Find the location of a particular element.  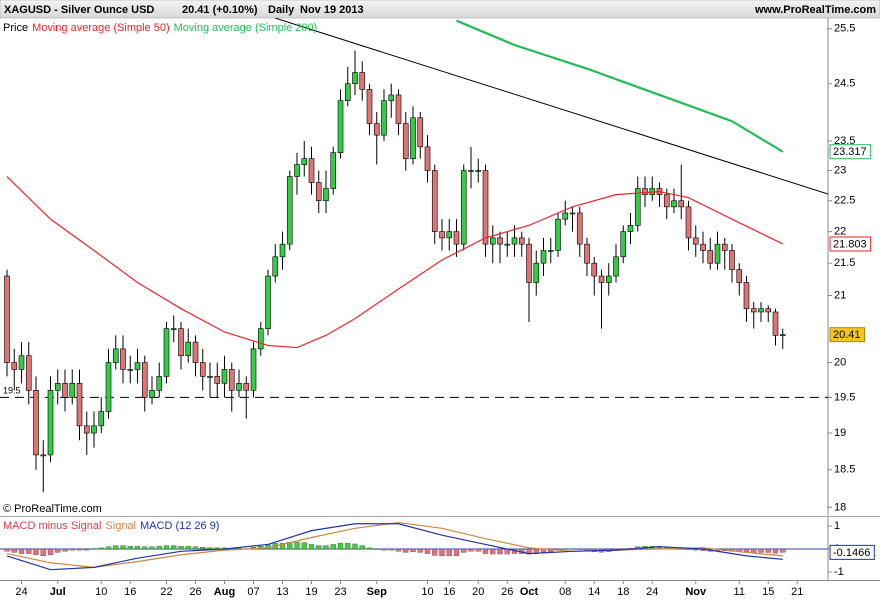

y-tick-label: 22 is located at coordinates (840, 232).